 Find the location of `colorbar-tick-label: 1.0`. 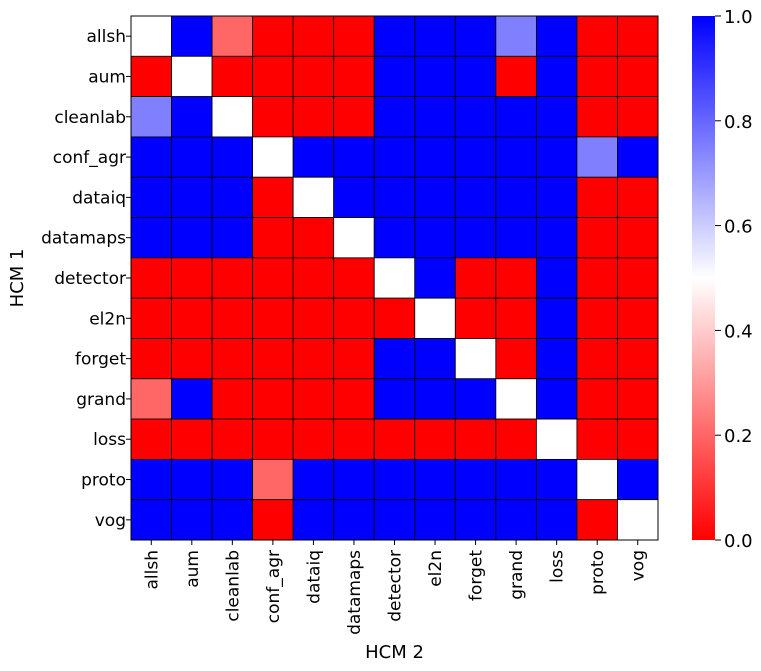

colorbar-tick-label: 1.0 is located at coordinates (738, 17).